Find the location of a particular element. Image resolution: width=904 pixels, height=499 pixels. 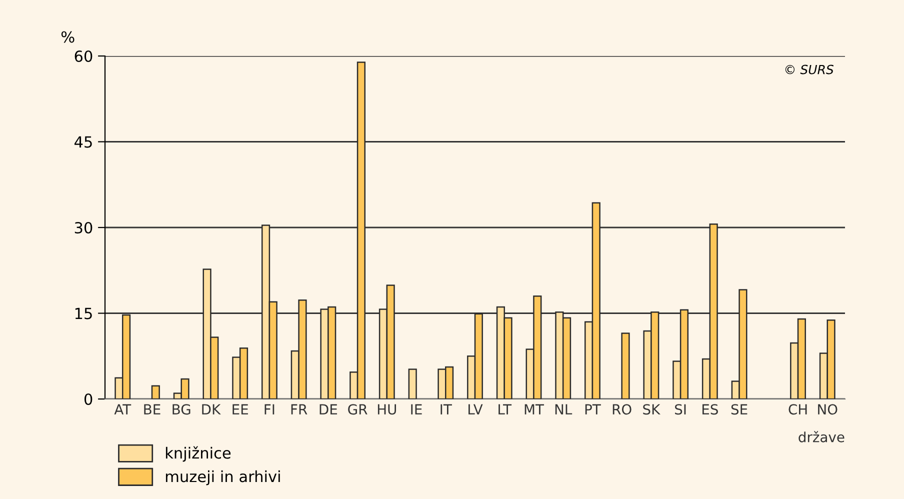

x-tick-label: DK is located at coordinates (211, 409).